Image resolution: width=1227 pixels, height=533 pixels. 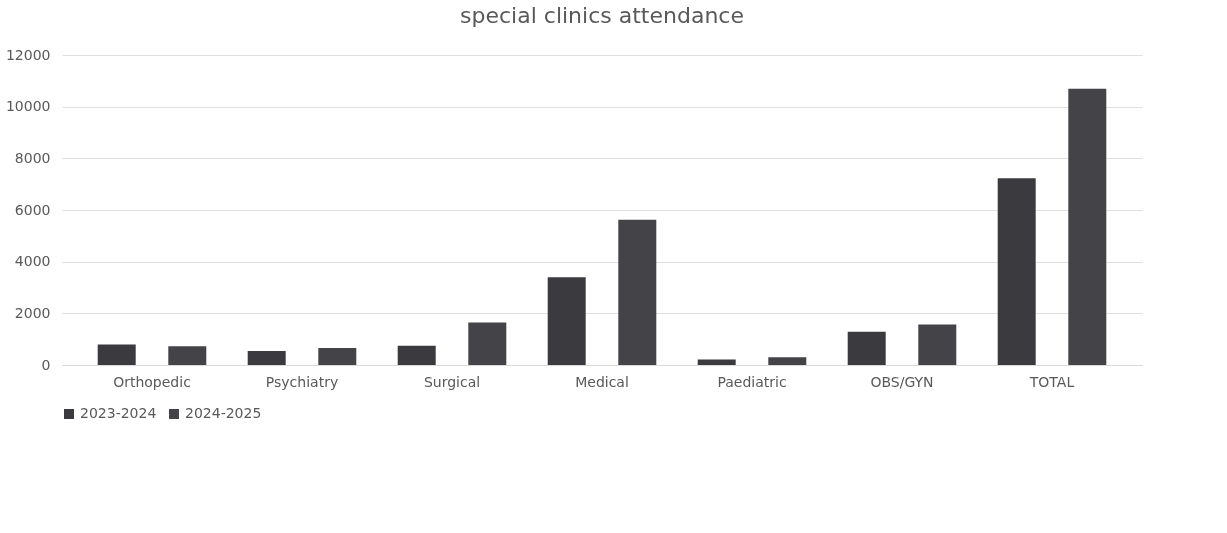 What do you see at coordinates (223, 413) in the screenshot?
I see `legend-label: 2024-2025` at bounding box center [223, 413].